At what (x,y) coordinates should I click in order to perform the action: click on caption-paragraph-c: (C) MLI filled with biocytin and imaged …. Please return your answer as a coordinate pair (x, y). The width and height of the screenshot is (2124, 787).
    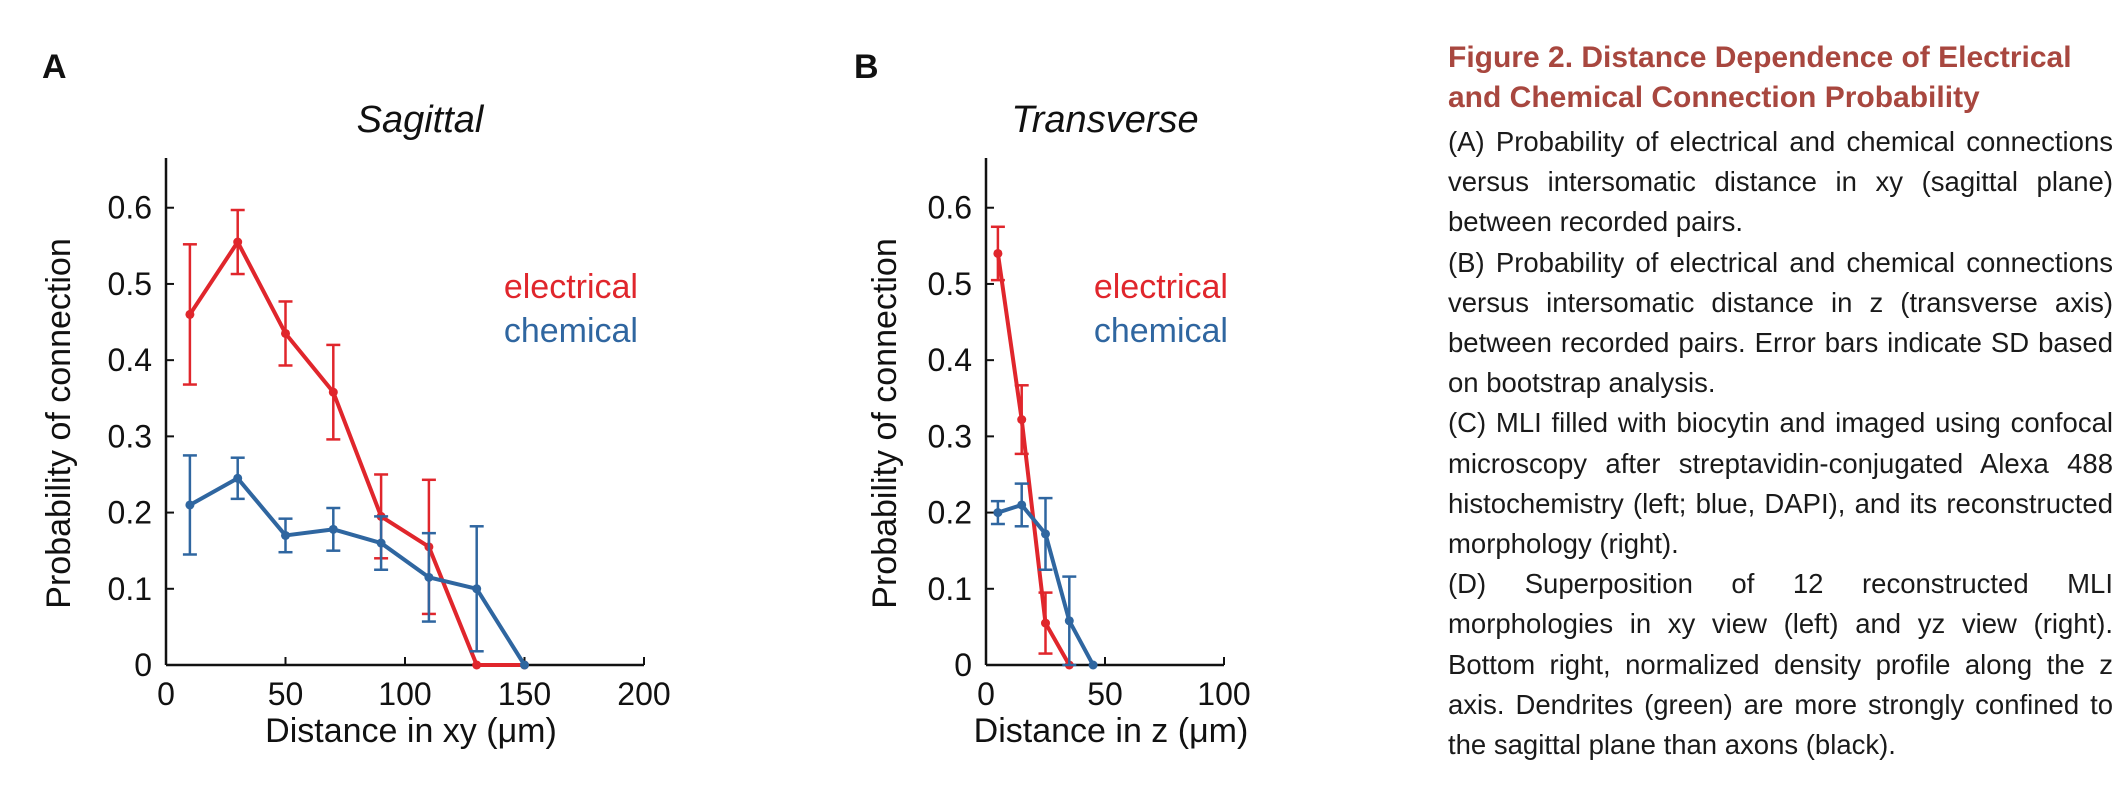
    Looking at the image, I should click on (1780, 483).